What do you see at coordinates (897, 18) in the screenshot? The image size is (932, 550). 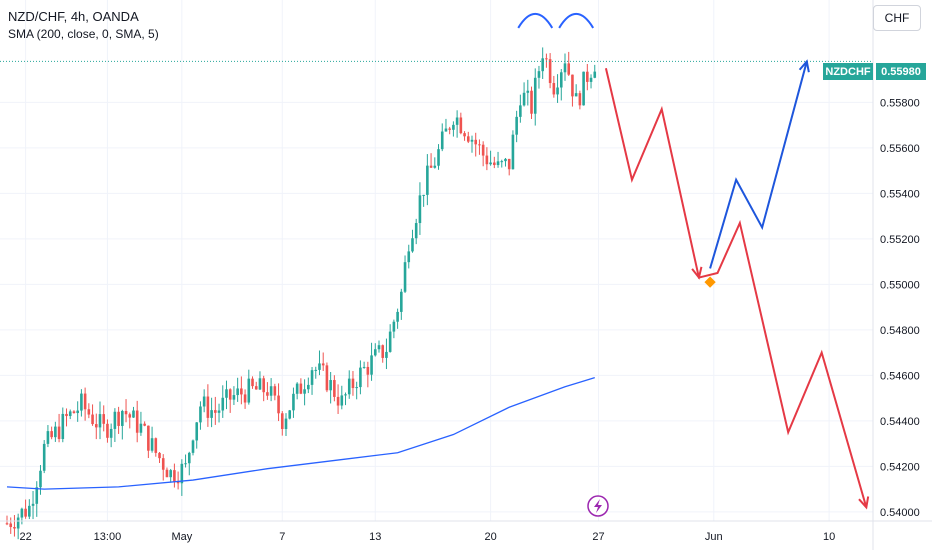 I see `currency-button: CHF` at bounding box center [897, 18].